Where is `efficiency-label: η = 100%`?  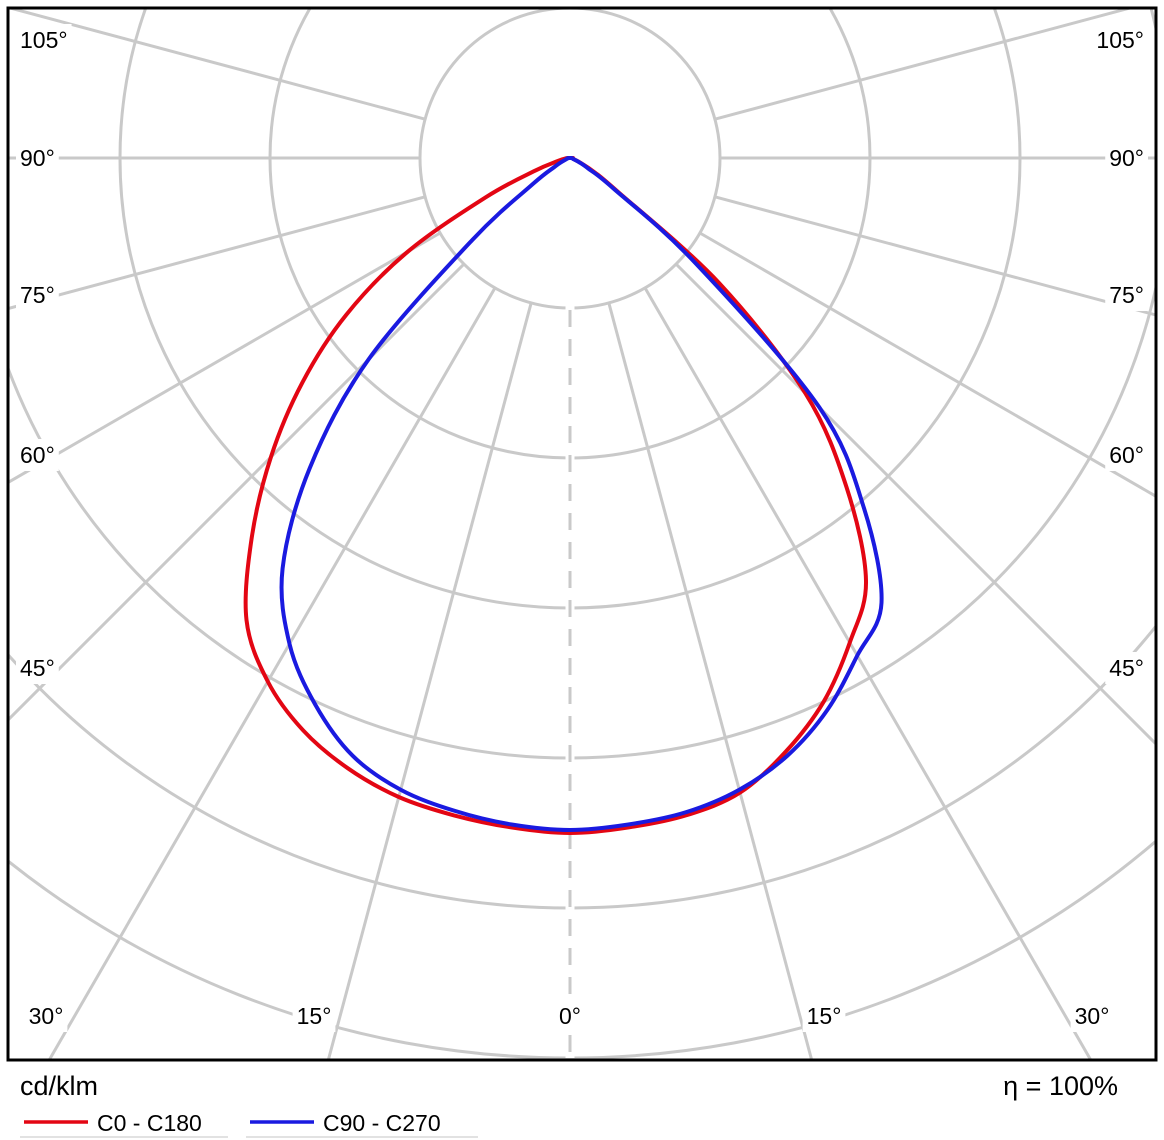 efficiency-label: η = 100% is located at coordinates (1060, 1086).